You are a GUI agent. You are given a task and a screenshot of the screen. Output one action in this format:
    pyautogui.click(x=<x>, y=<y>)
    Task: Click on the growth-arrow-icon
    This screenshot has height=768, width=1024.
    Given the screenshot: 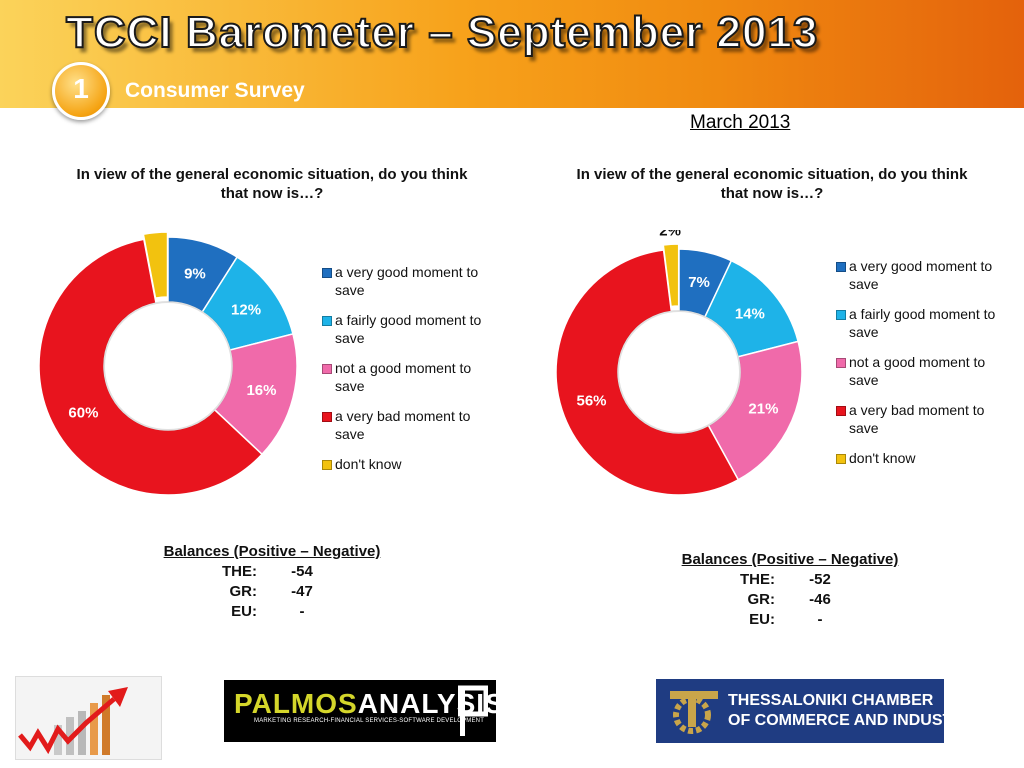 What is the action you would take?
    pyautogui.click(x=73, y=721)
    